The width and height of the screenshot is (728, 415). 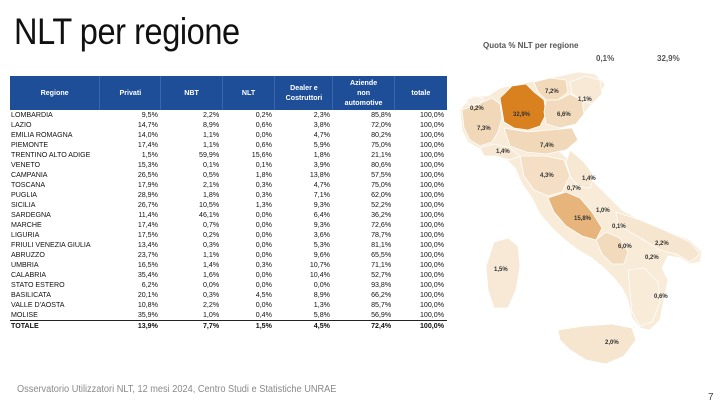 I want to click on map-label-umbria: 0,7%, so click(x=574, y=189).